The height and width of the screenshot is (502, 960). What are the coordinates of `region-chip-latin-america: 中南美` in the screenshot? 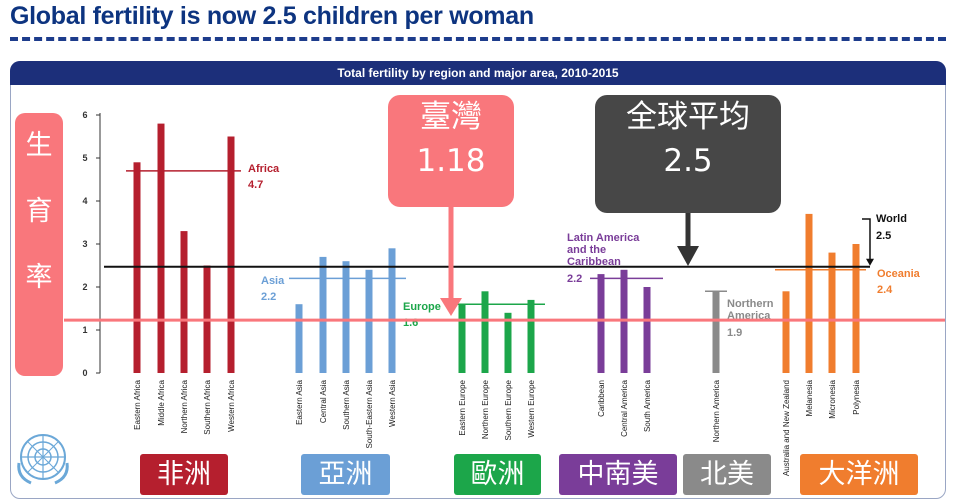 It's located at (618, 474).